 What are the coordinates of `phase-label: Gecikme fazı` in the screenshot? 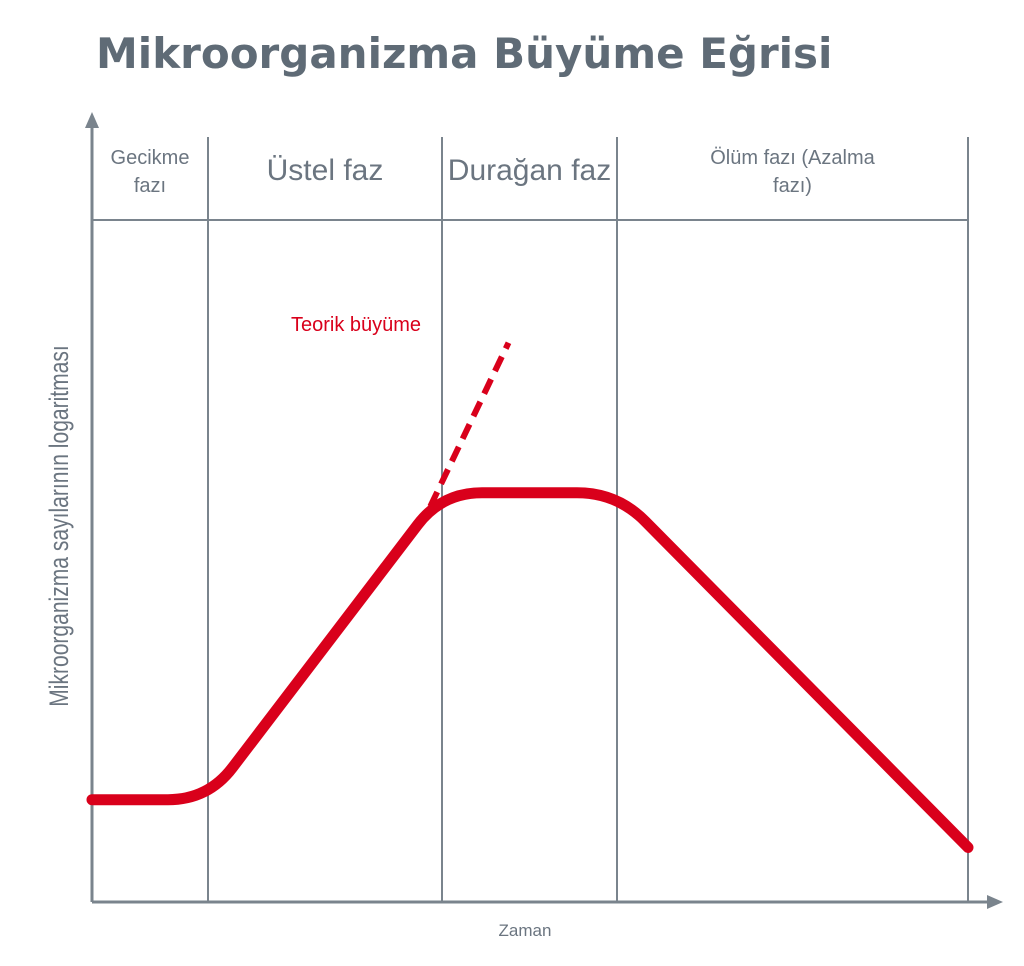 It's located at (150, 172).